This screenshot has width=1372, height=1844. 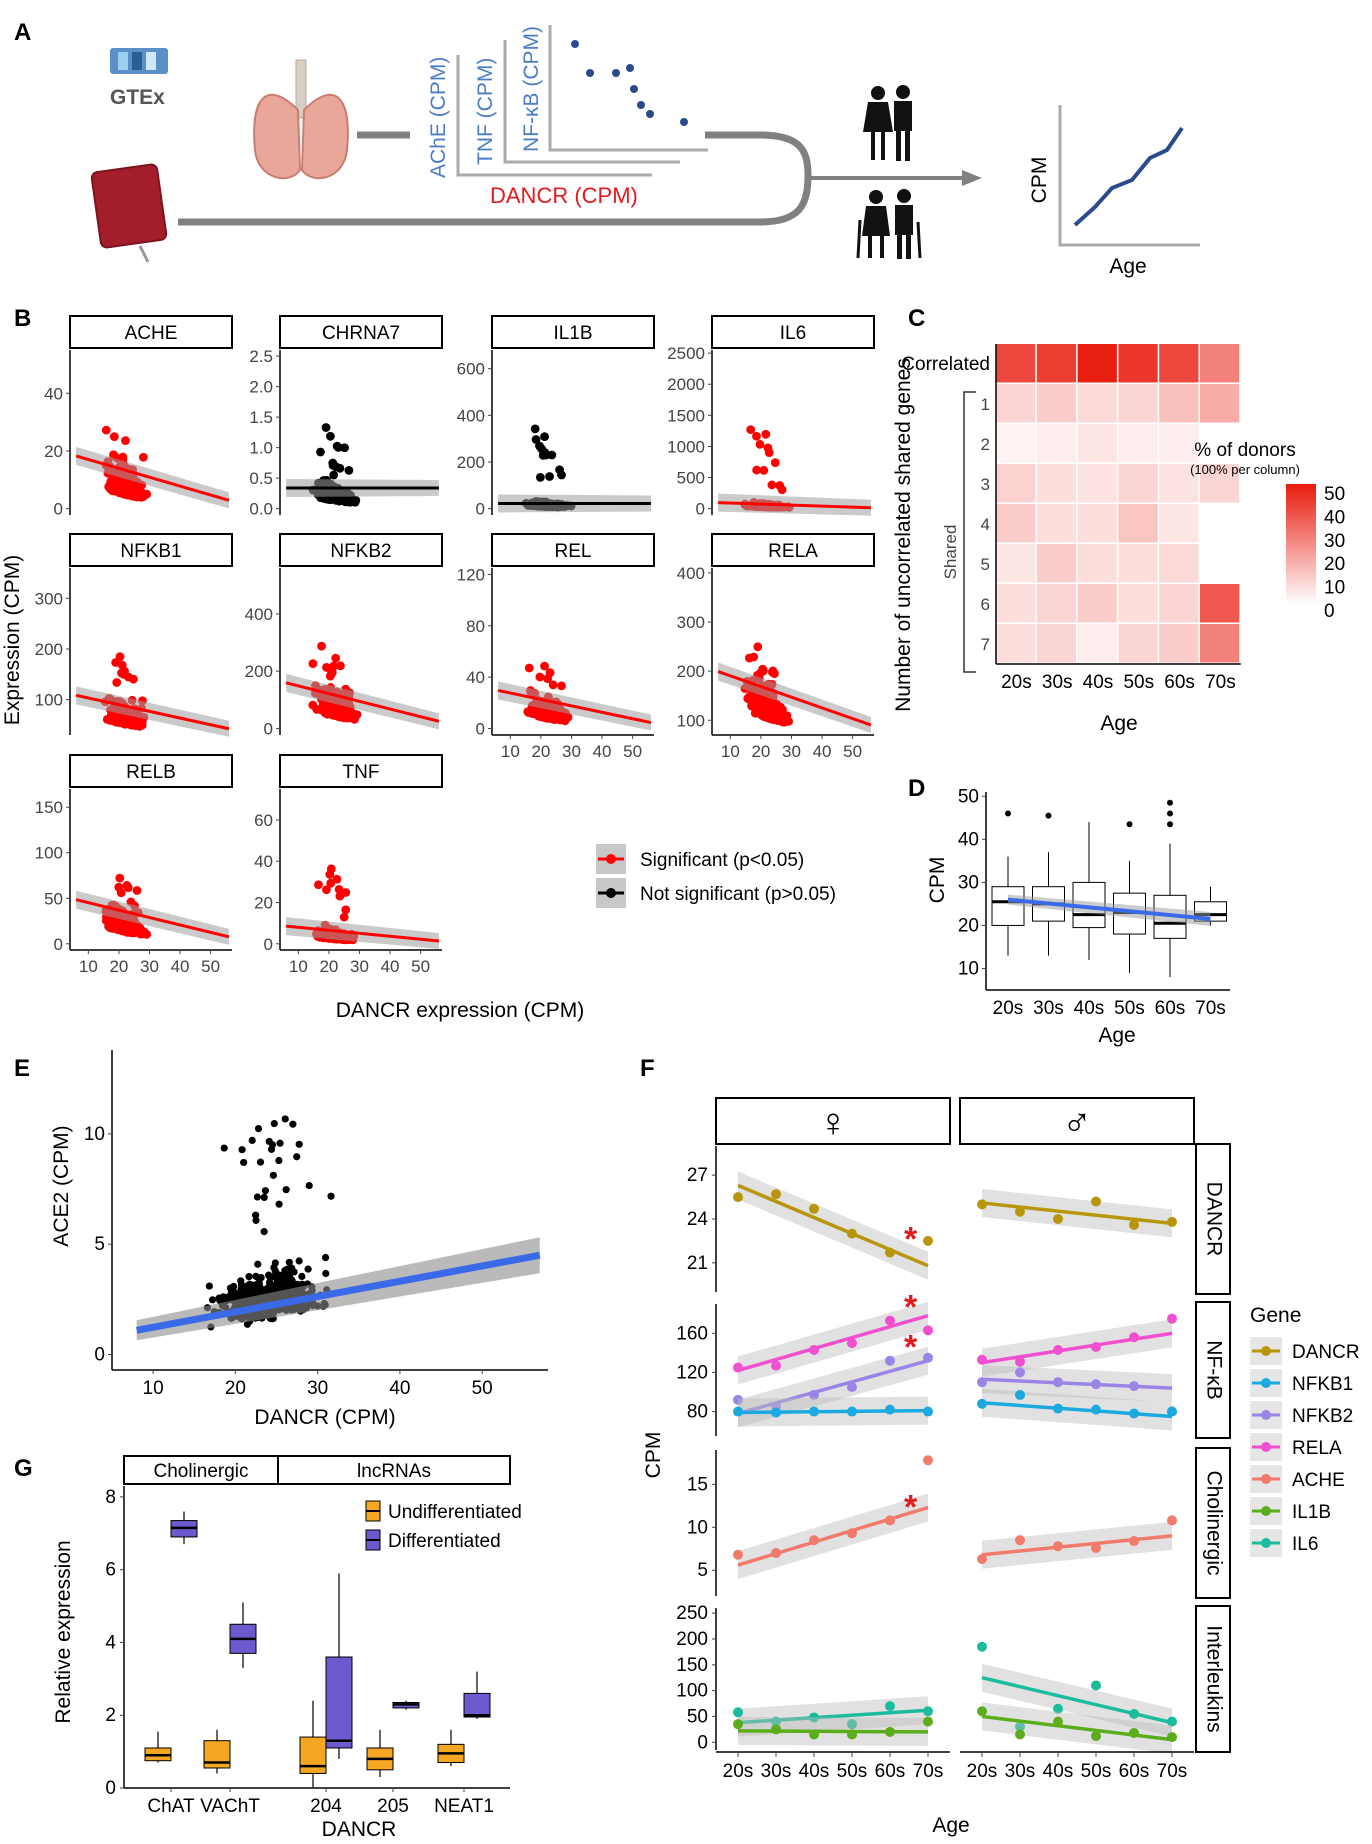 I want to click on trend-line-il1b, so click(x=833, y=1731).